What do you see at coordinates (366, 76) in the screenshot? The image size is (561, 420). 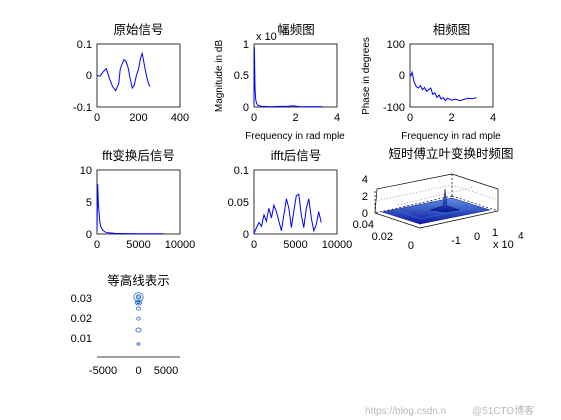 I see `y-axis-label: Phase in degrees` at bounding box center [366, 76].